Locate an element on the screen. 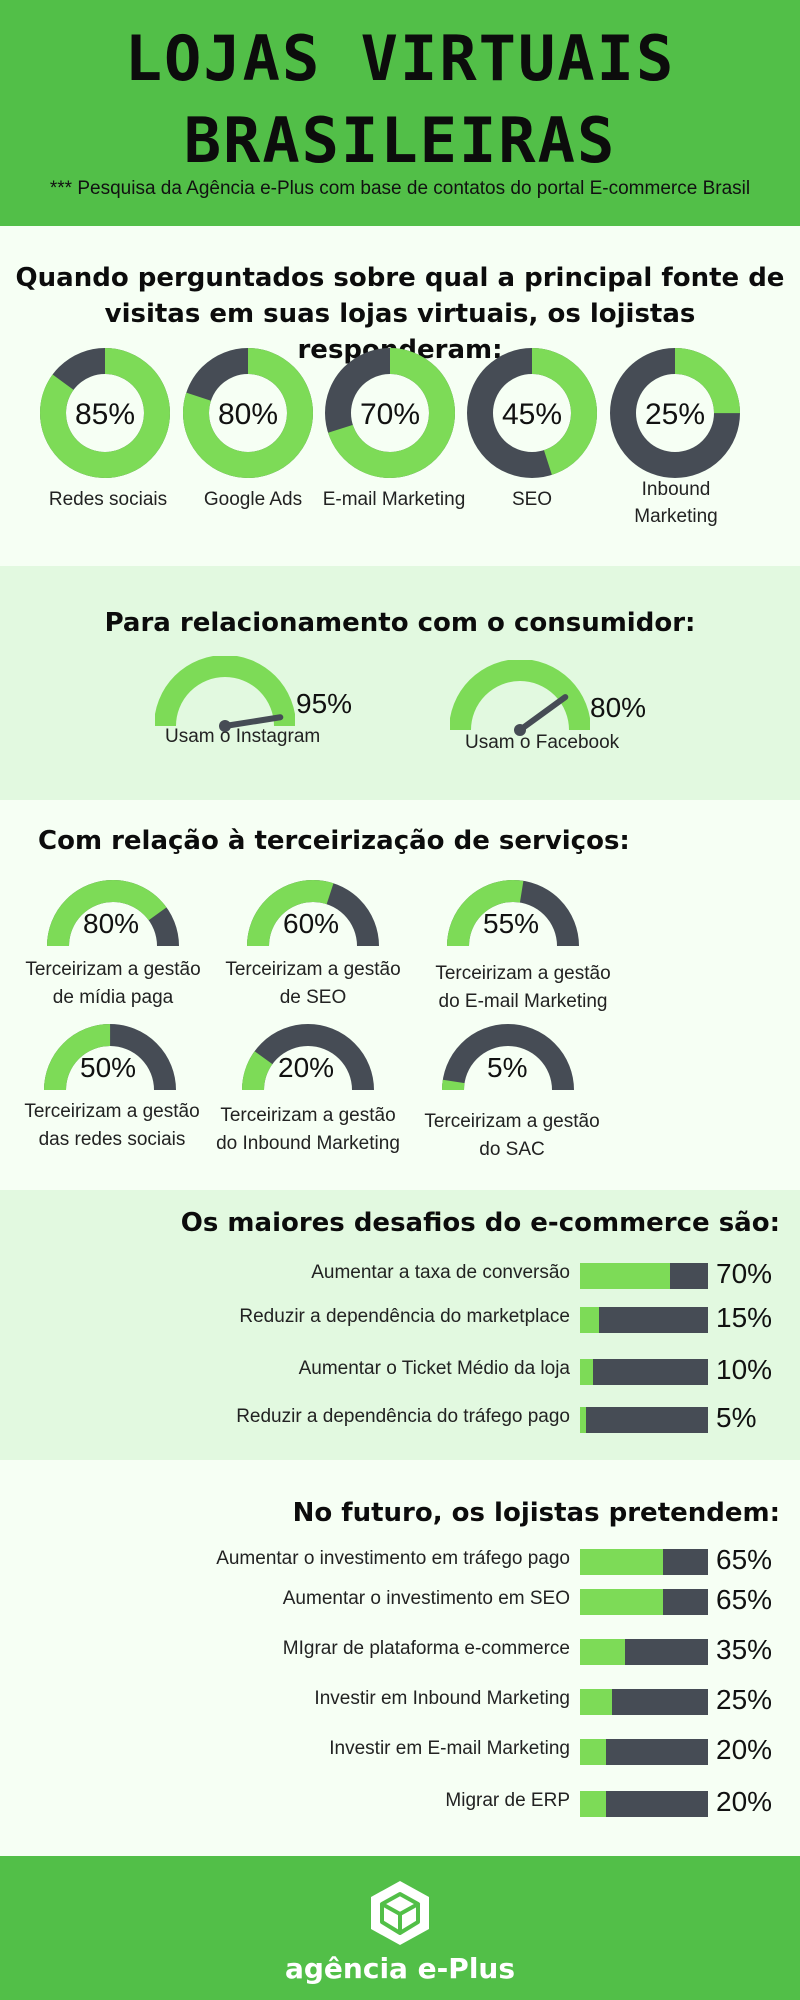 This screenshot has width=800, height=2000. bar-row-investimento-seo: Aumentar o investimento em SEO 65% is located at coordinates (400, 1600).